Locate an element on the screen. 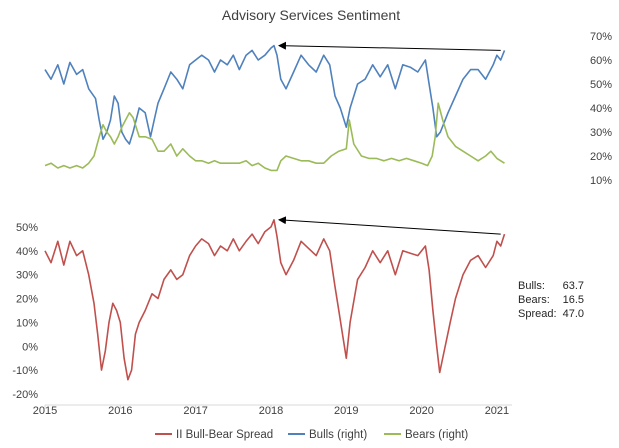 Image resolution: width=619 pixels, height=448 pixels. bottom-y-axis: -20% -10% 0% 10% 20% 30% 40% 50% is located at coordinates (25, 311).